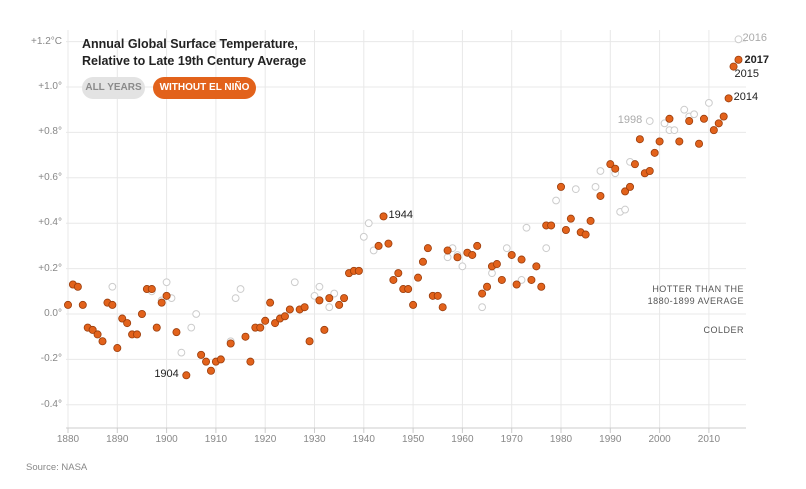 The image size is (806, 489). Describe the element at coordinates (57, 467) in the screenshot. I see `source-note: Source: NASA` at that location.